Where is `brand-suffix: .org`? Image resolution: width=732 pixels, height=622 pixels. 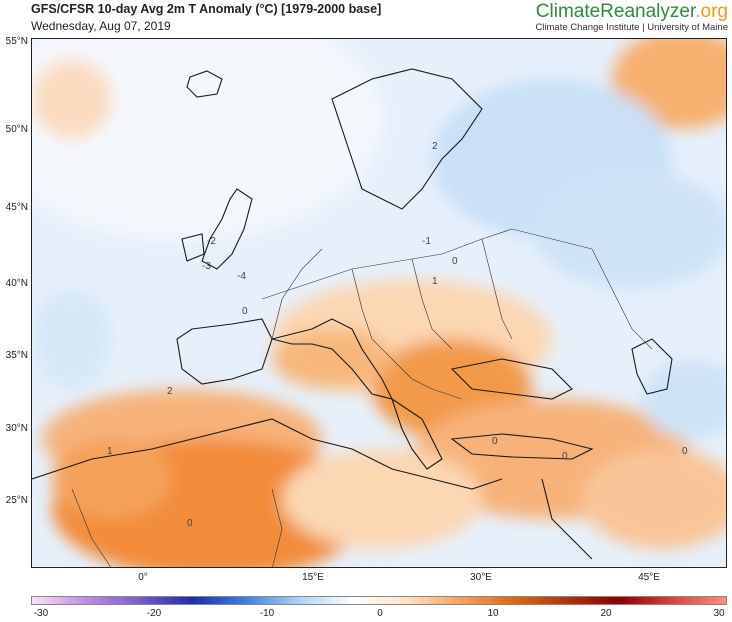
brand-suffix: .org is located at coordinates (711, 11).